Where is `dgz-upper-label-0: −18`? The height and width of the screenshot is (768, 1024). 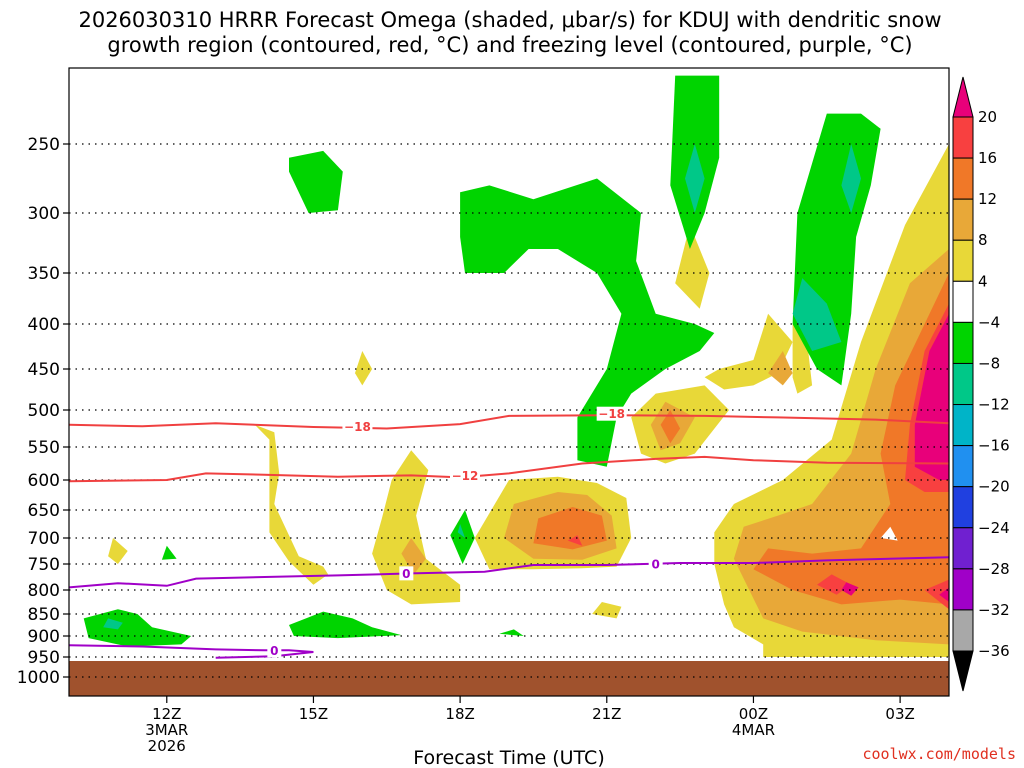
dgz-upper-label-0: −18 is located at coordinates (357, 427).